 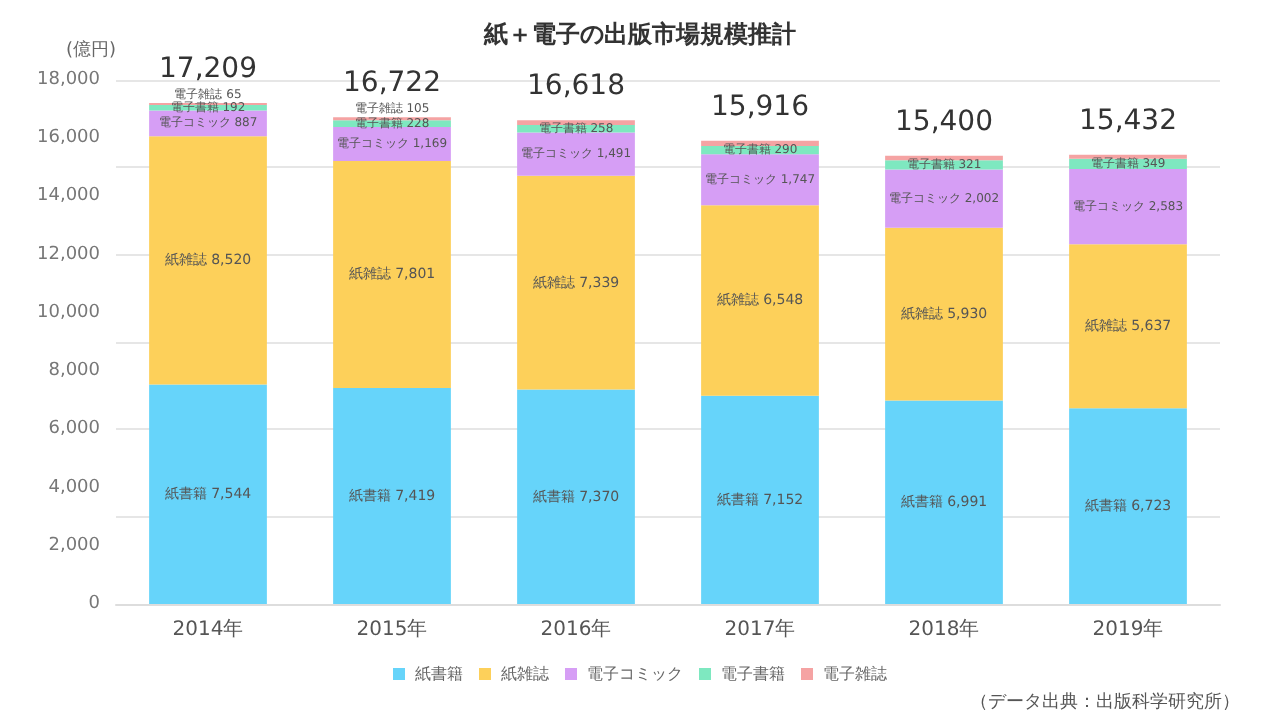 I want to click on y-tick-label: 4,000, so click(x=74, y=487).